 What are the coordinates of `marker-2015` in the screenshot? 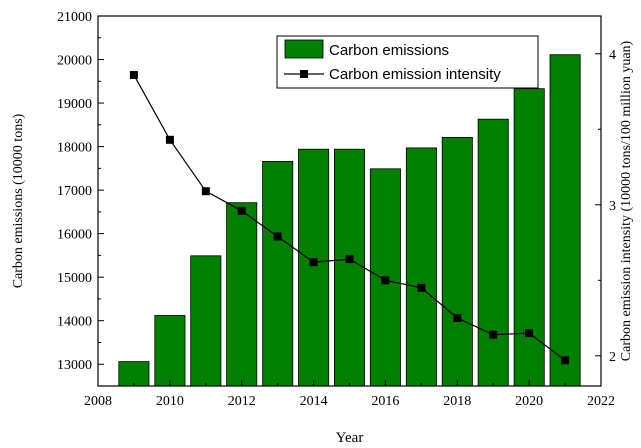 It's located at (349, 259).